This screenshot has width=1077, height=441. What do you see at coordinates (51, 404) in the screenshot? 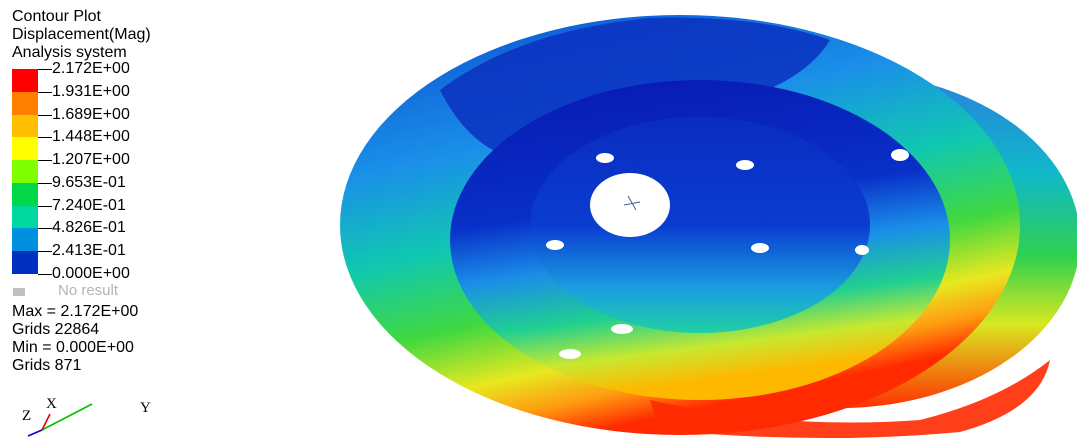
I see `x-axis-label: X` at bounding box center [51, 404].